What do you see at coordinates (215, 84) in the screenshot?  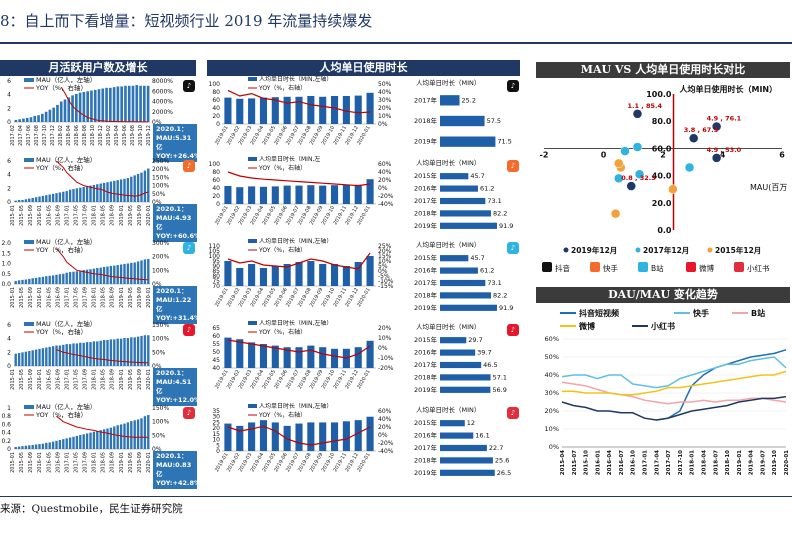 I see `left-tick: 100` at bounding box center [215, 84].